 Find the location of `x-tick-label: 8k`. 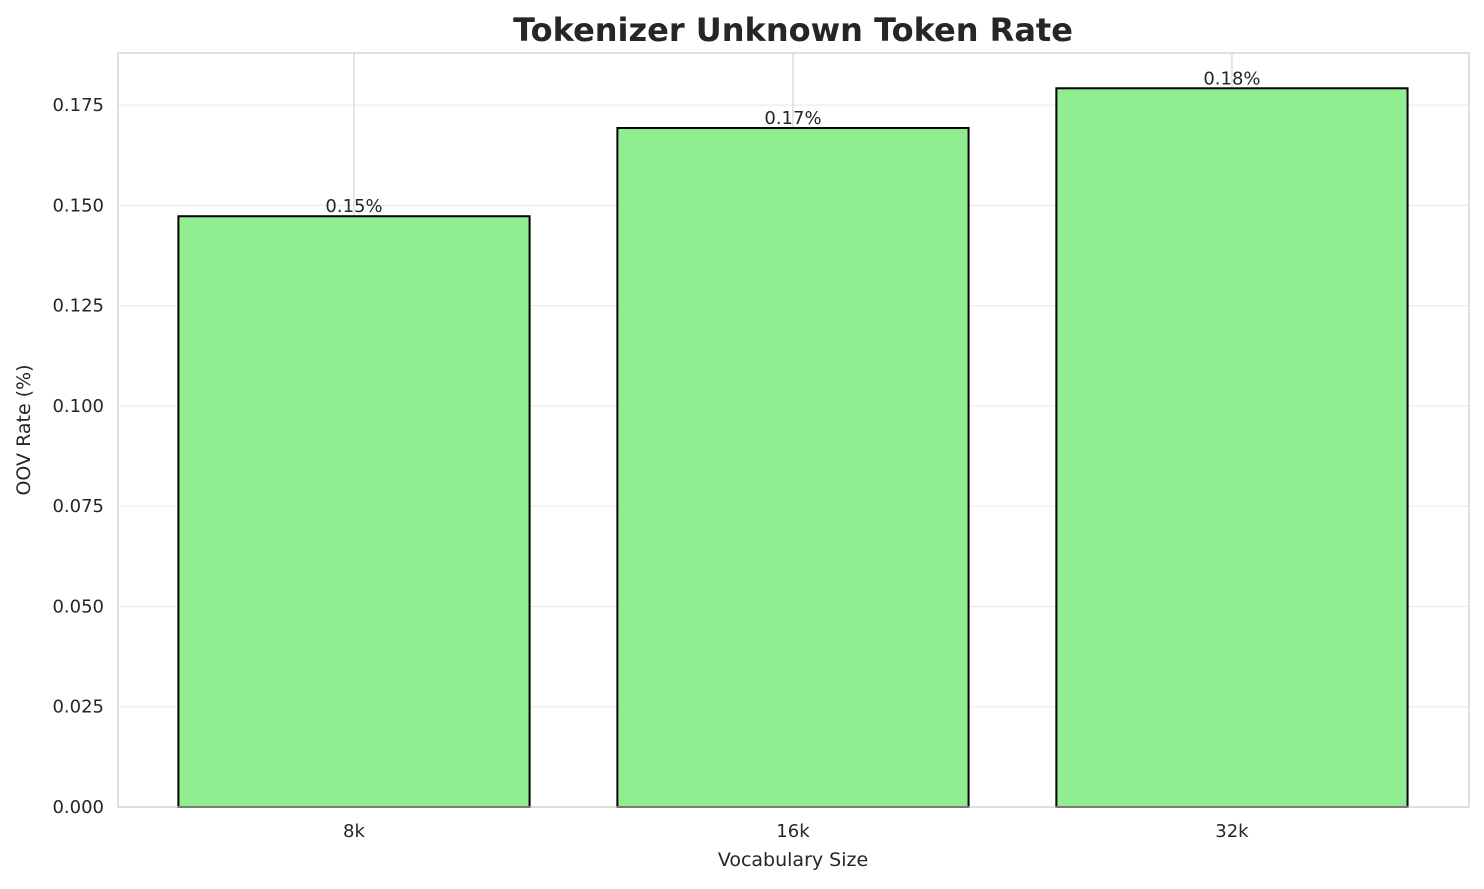

x-tick-label: 8k is located at coordinates (354, 831).